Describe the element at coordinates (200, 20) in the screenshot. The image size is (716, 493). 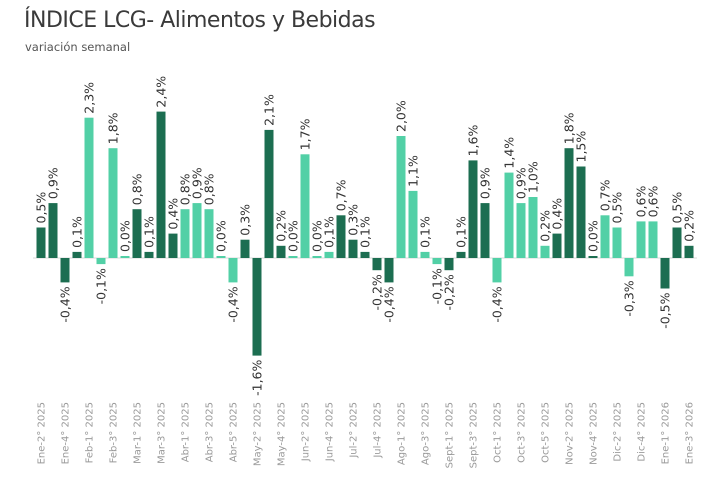
I see `chart-title: ÍNDICE LCG- Alimentos y Bebidas` at that location.